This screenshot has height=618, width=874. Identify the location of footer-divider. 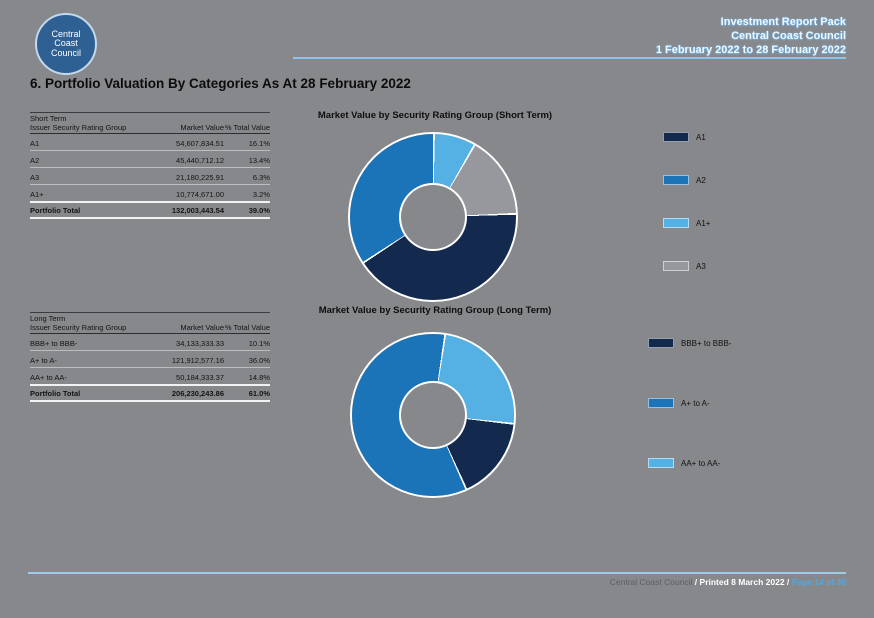
(437, 573).